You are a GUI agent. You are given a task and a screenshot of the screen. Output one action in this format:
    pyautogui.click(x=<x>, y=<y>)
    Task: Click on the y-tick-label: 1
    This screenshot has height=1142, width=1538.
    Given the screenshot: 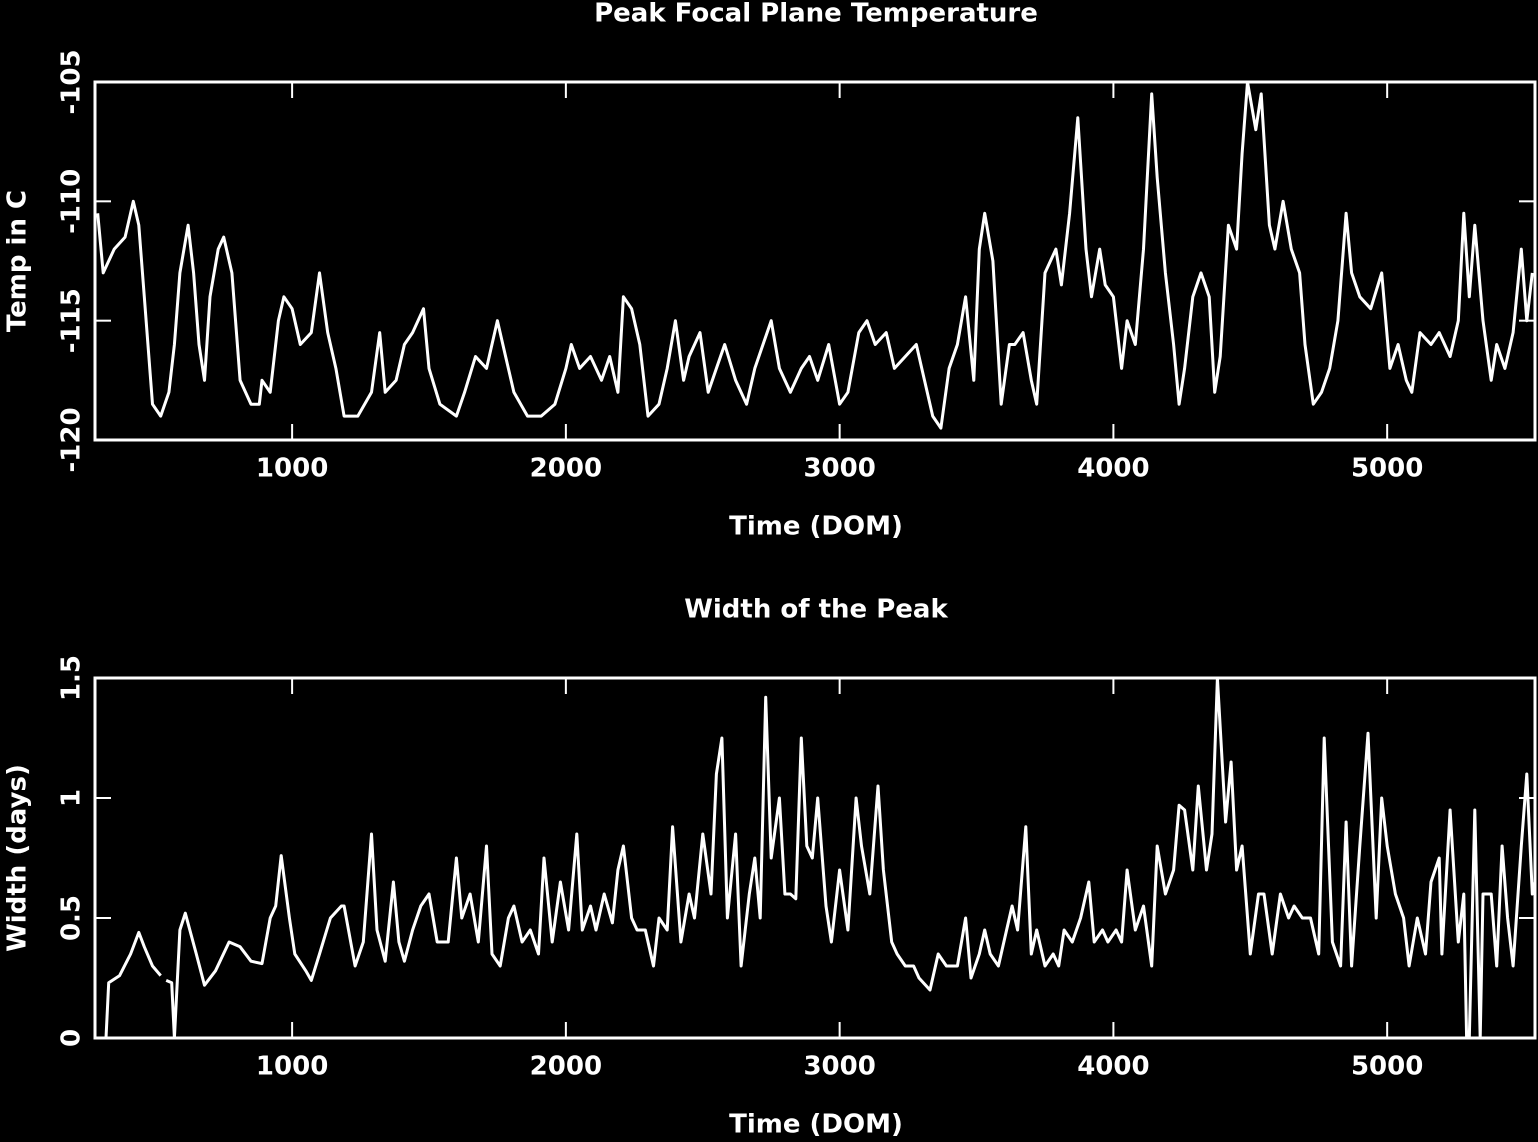 What is the action you would take?
    pyautogui.click(x=72, y=798)
    